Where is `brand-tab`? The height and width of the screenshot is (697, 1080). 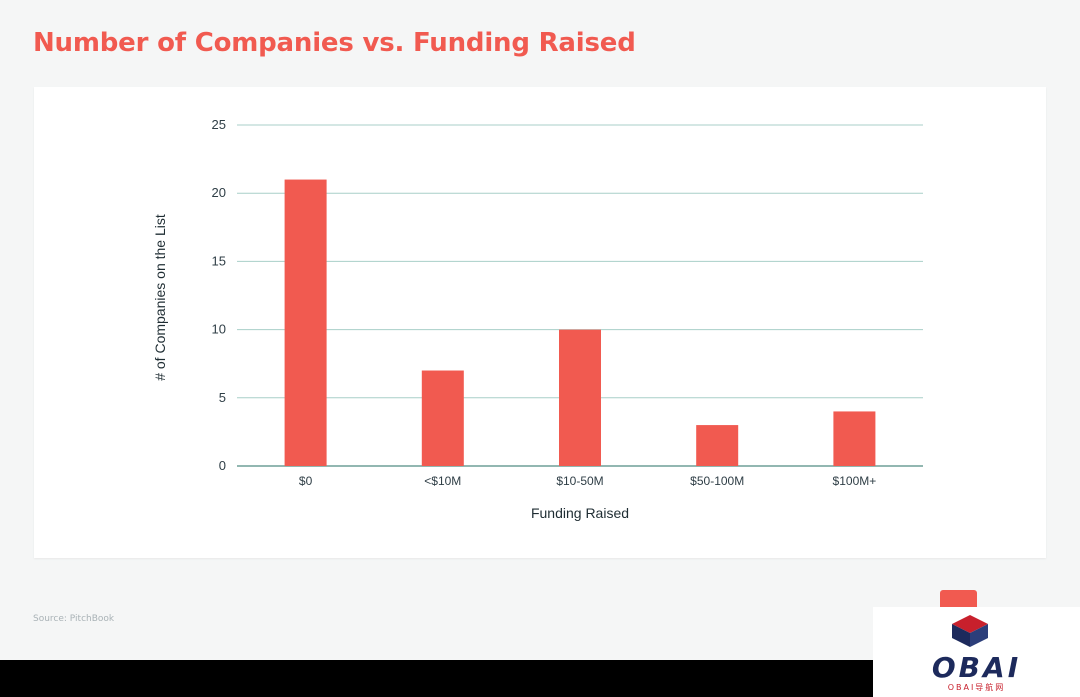
brand-tab is located at coordinates (958, 600).